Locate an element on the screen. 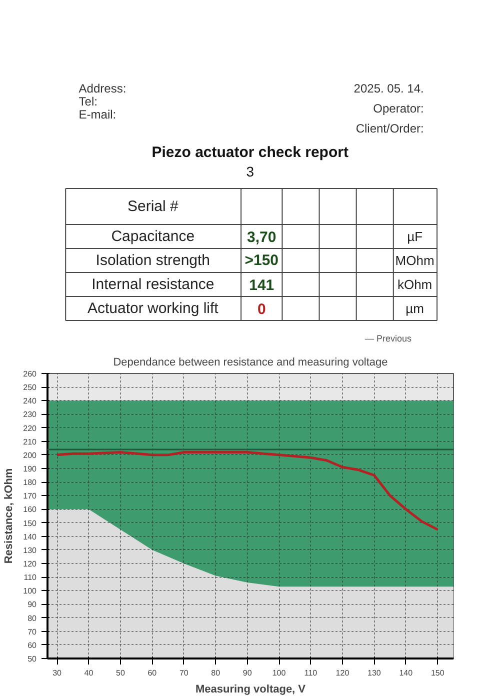  x-tick-label: 130 is located at coordinates (375, 673).